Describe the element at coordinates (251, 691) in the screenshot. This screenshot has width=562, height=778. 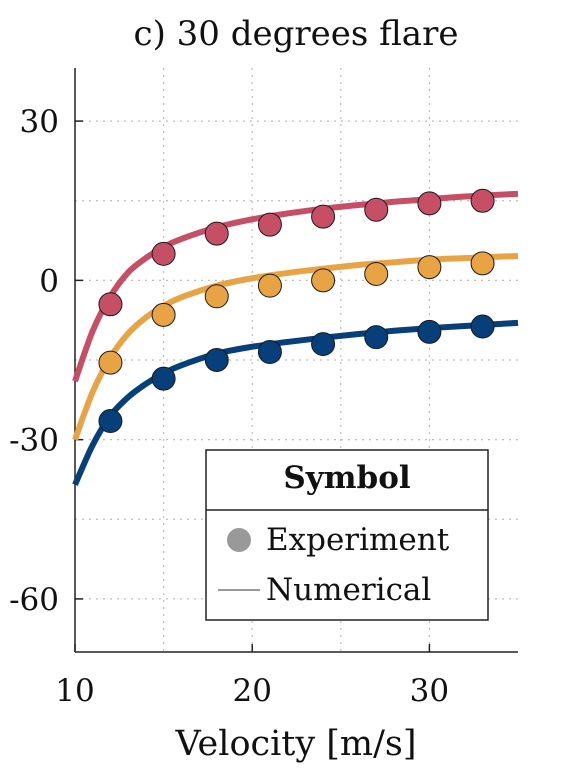
I see `x-tick-label: 20` at that location.